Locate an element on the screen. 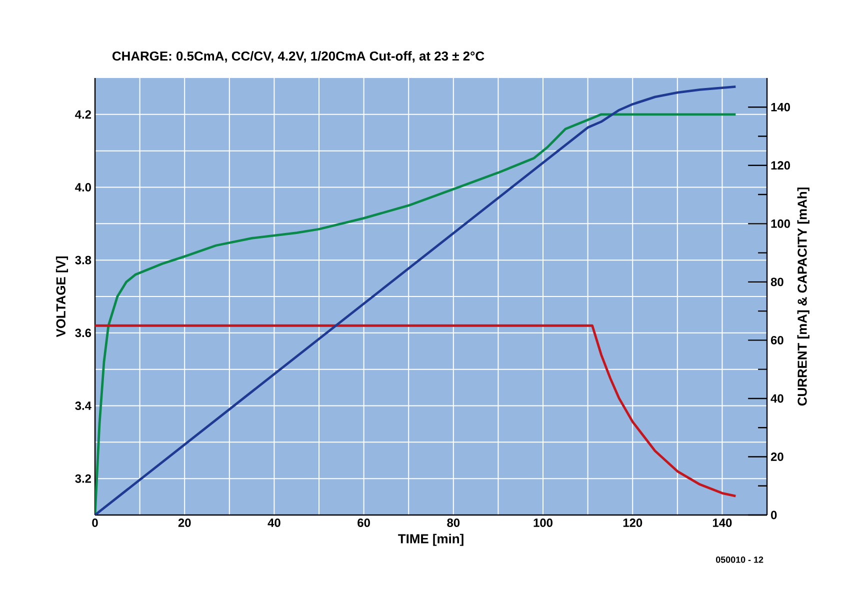 The width and height of the screenshot is (866, 605). x-tick-label: 100 is located at coordinates (543, 522).